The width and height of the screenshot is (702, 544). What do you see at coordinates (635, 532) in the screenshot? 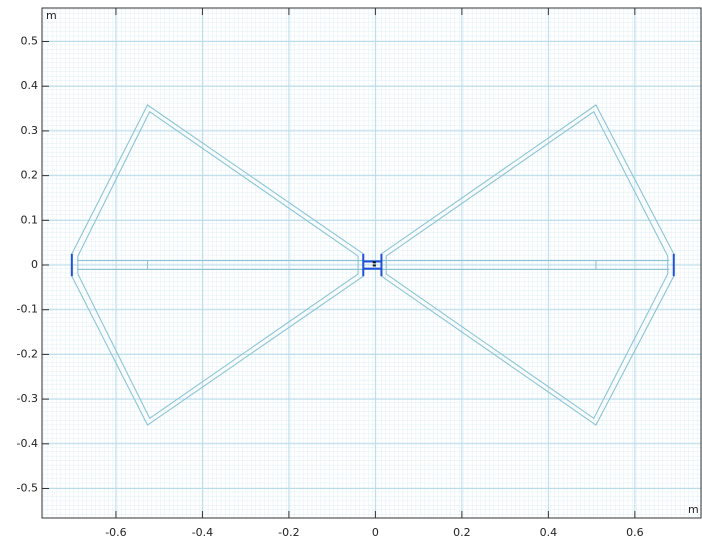
I see `x-tick-label: 0.6` at bounding box center [635, 532].